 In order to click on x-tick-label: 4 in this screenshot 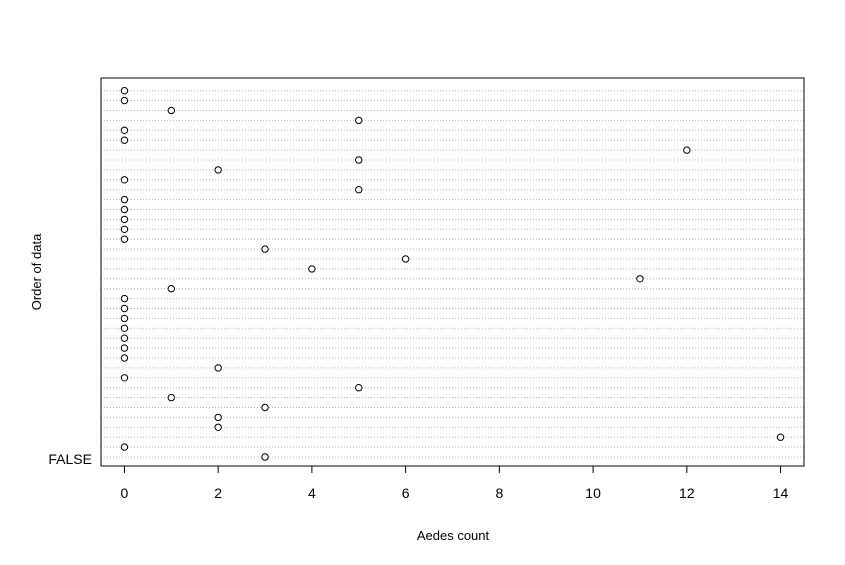, I will do `click(312, 493)`.